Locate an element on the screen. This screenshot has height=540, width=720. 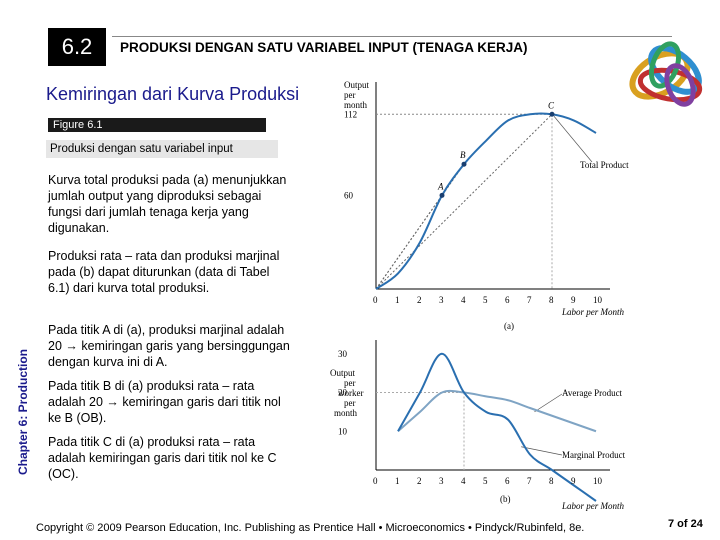
chart-a-ylabel-line3: month is located at coordinates (356, 105).